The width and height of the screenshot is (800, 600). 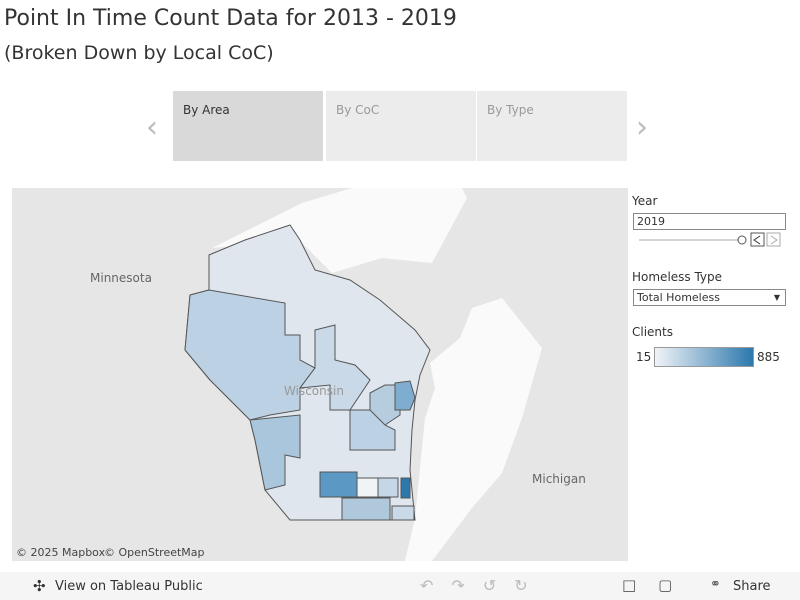 What do you see at coordinates (230, 18) in the screenshot?
I see `title: Point In Time Count Data for 2013 - 2019` at bounding box center [230, 18].